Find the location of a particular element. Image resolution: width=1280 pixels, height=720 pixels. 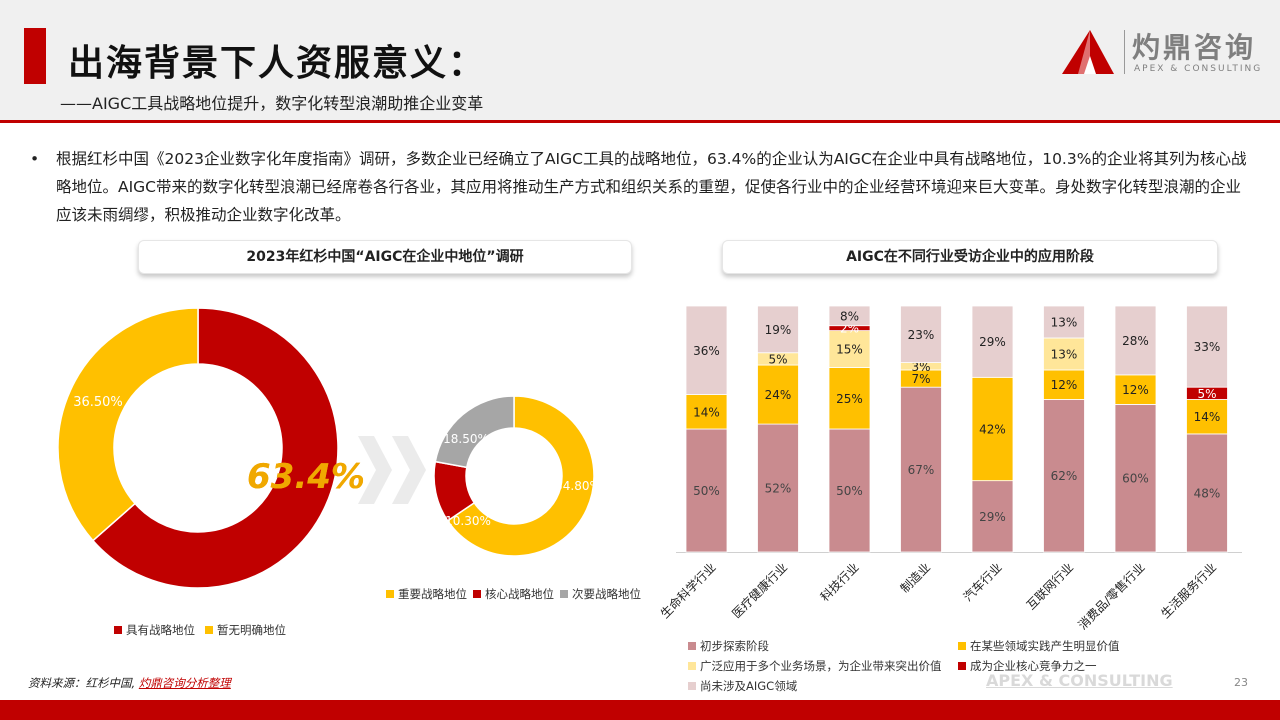

footer-bar is located at coordinates (640, 710).